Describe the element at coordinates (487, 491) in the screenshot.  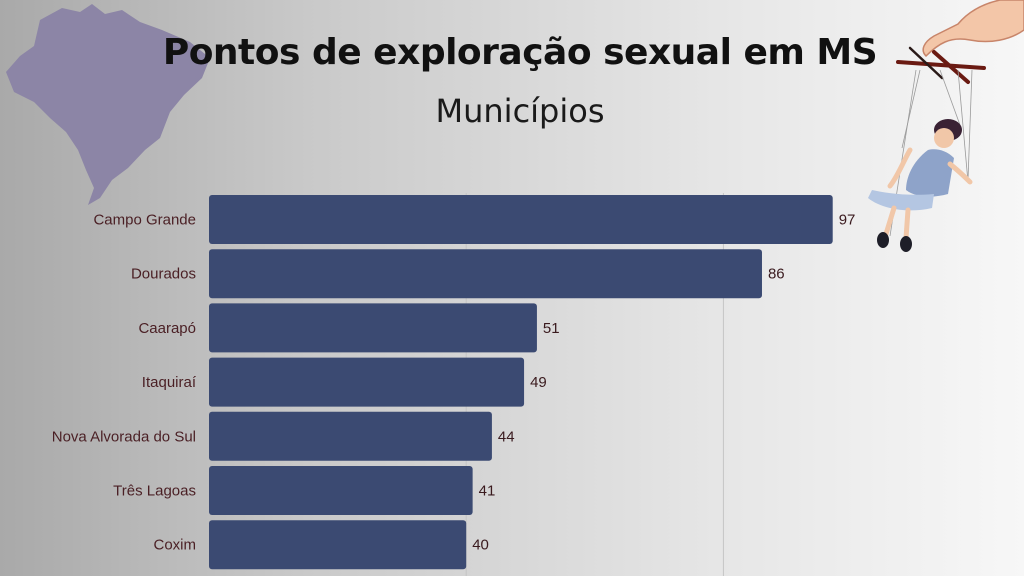
I see `value-label-5: 41` at that location.